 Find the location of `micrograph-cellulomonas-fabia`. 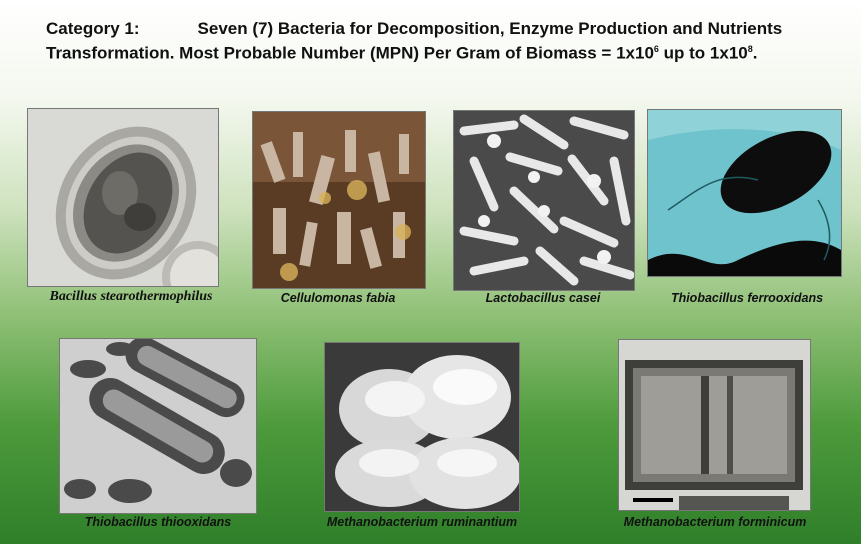

micrograph-cellulomonas-fabia is located at coordinates (339, 200).